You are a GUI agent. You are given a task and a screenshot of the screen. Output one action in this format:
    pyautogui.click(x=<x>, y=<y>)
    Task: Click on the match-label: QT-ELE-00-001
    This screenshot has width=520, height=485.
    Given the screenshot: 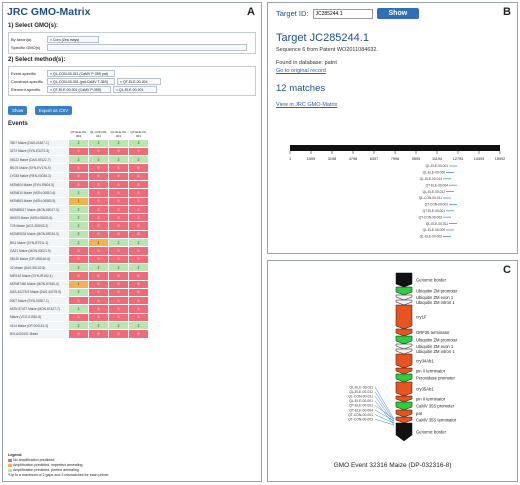 What is the action you would take?
    pyautogui.click(x=434, y=211)
    